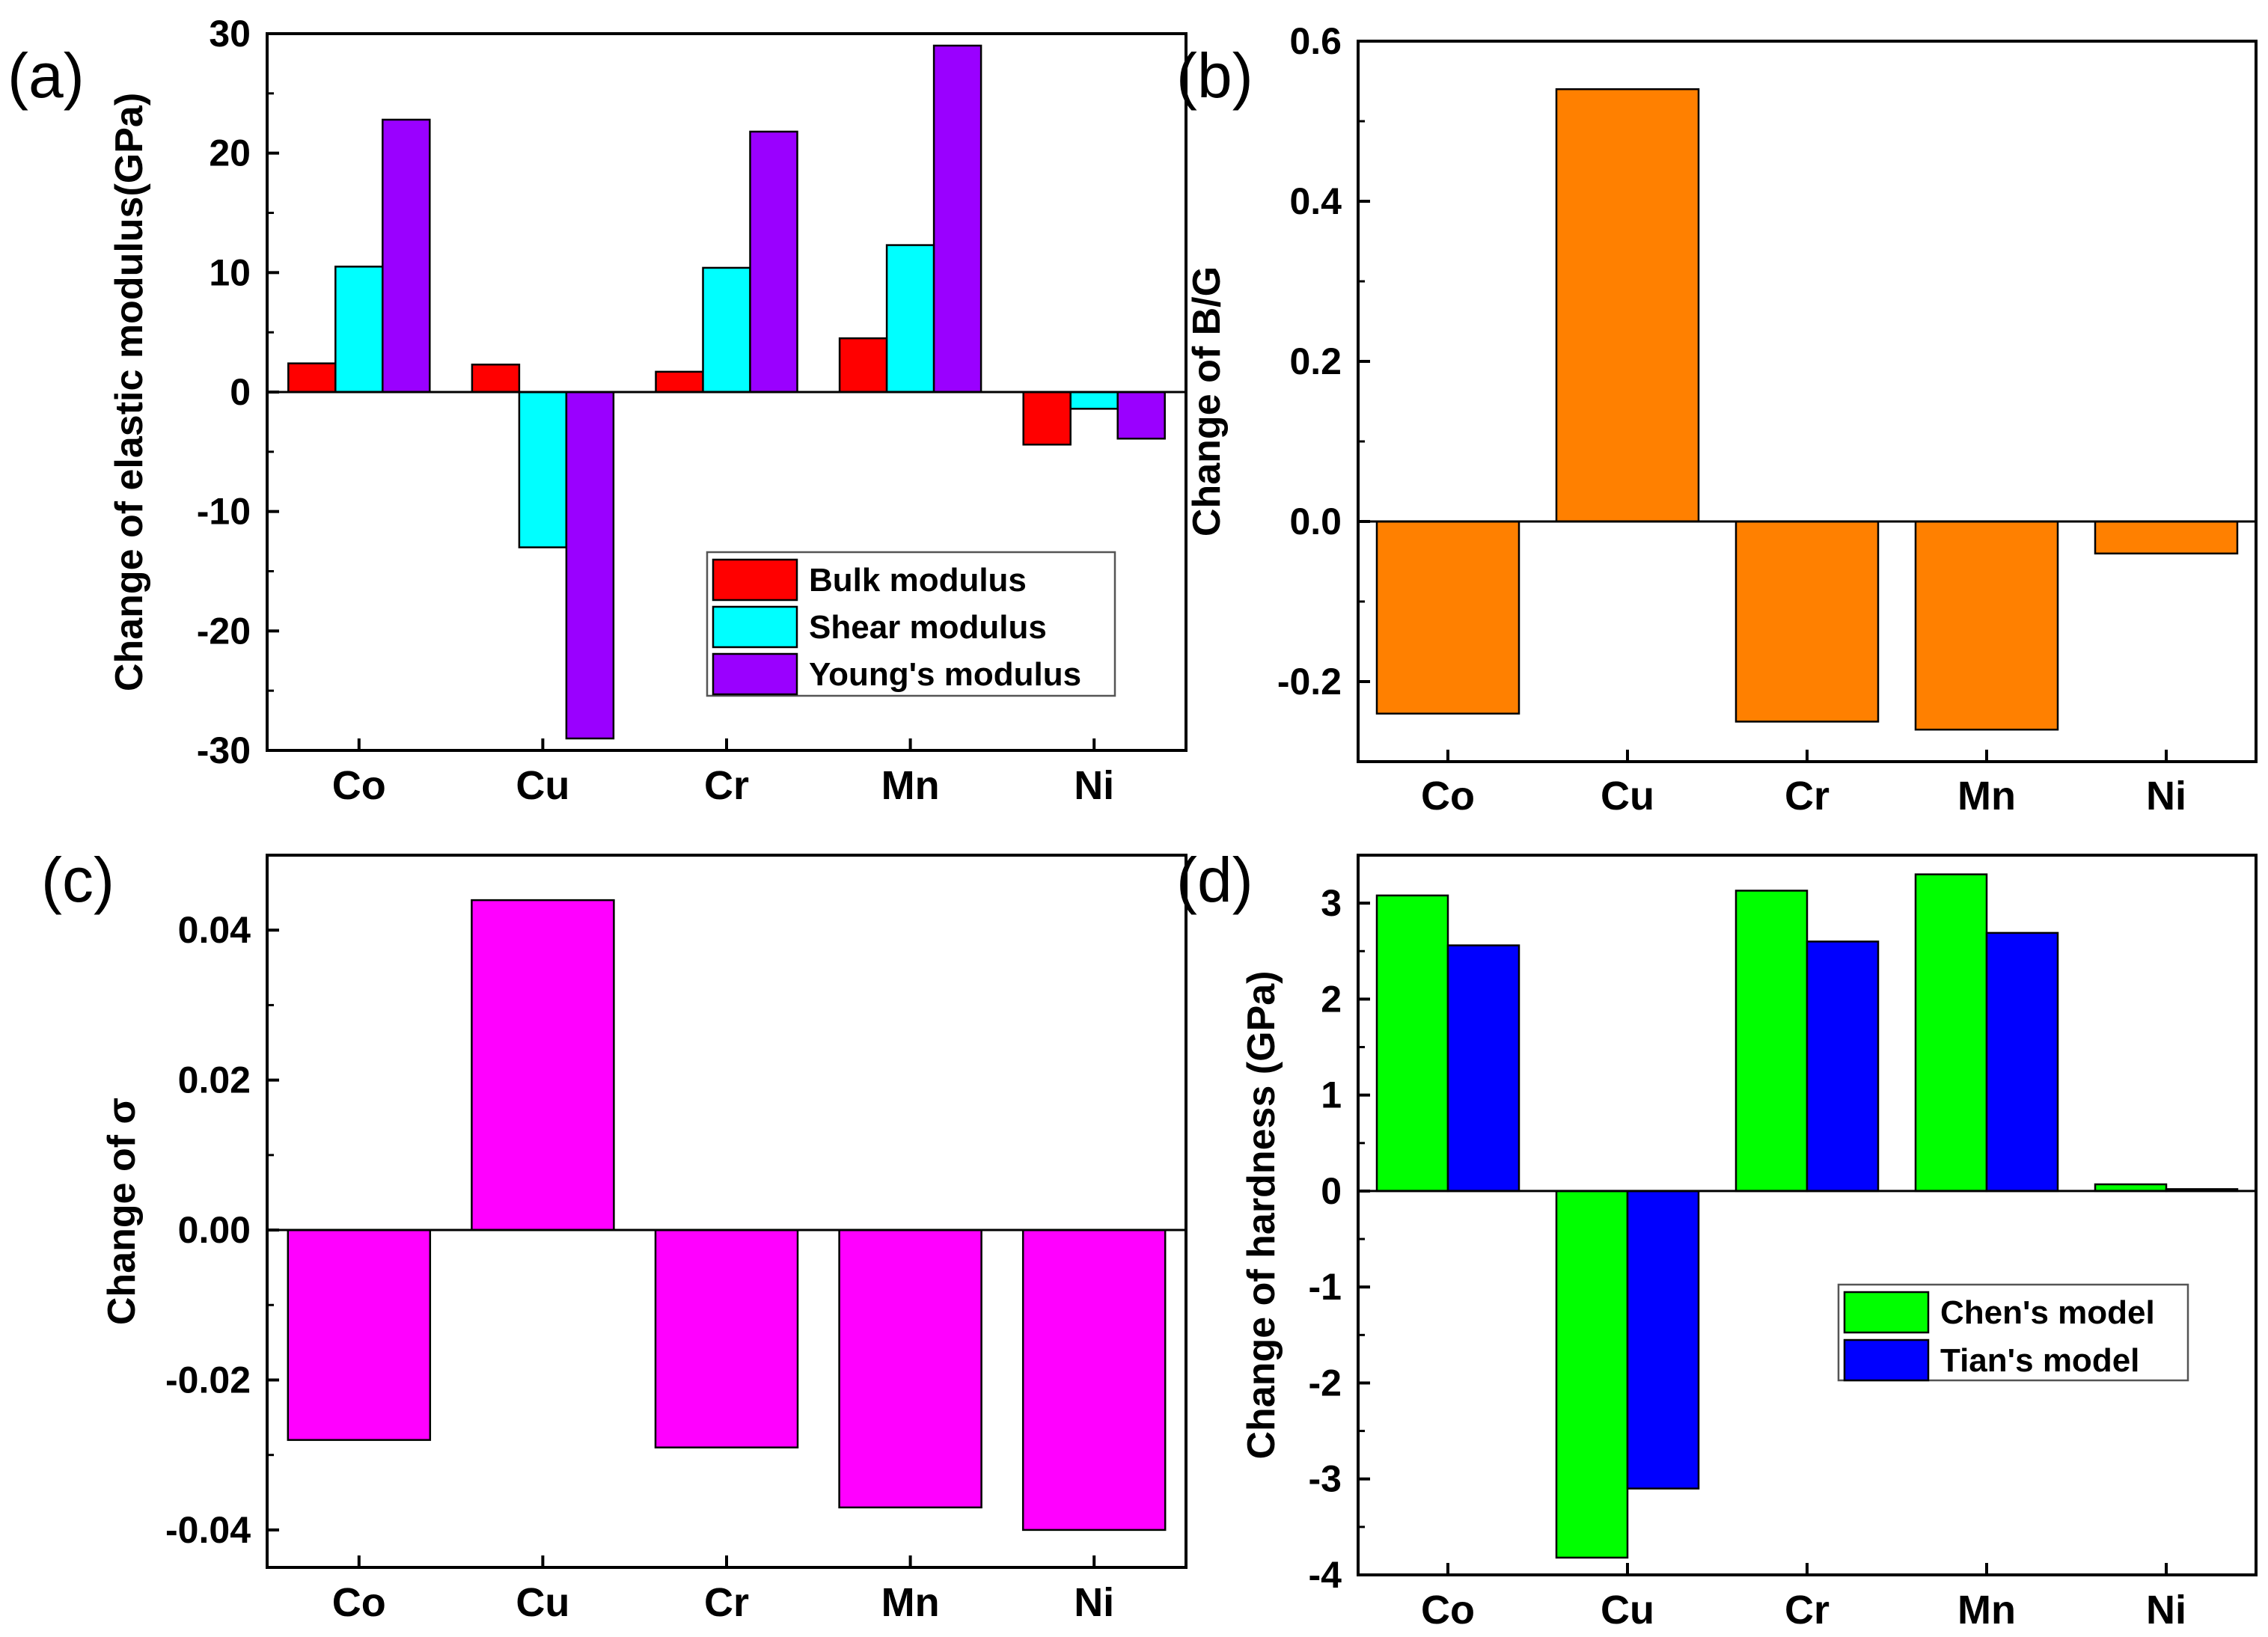  I want to click on bar-cu-shear-modulus, so click(543, 469).